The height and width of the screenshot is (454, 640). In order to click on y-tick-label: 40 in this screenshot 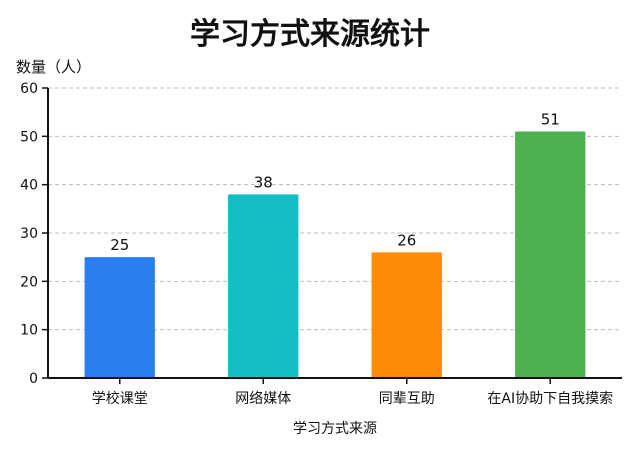, I will do `click(29, 186)`.